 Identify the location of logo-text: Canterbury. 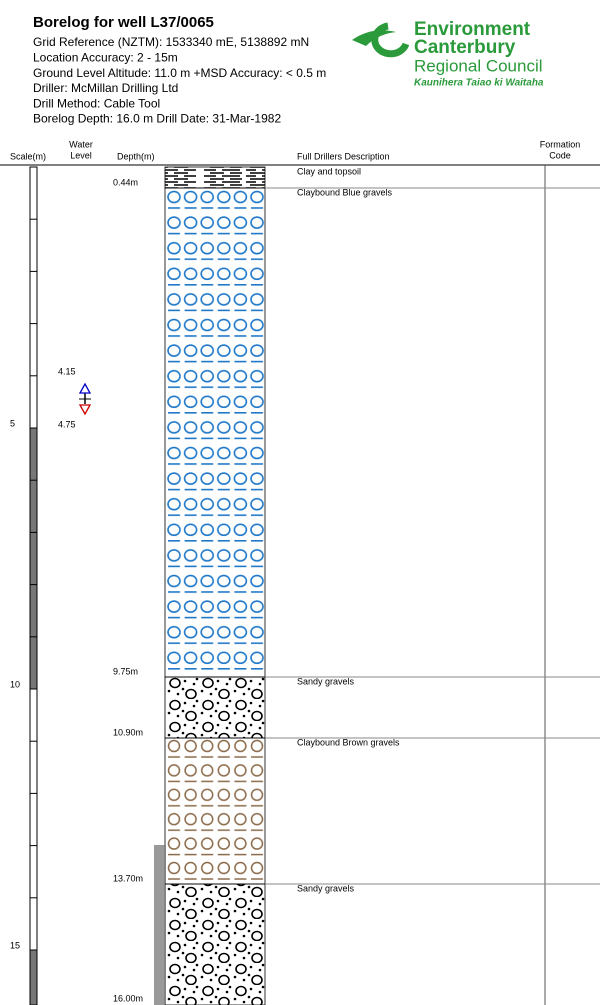
(465, 47).